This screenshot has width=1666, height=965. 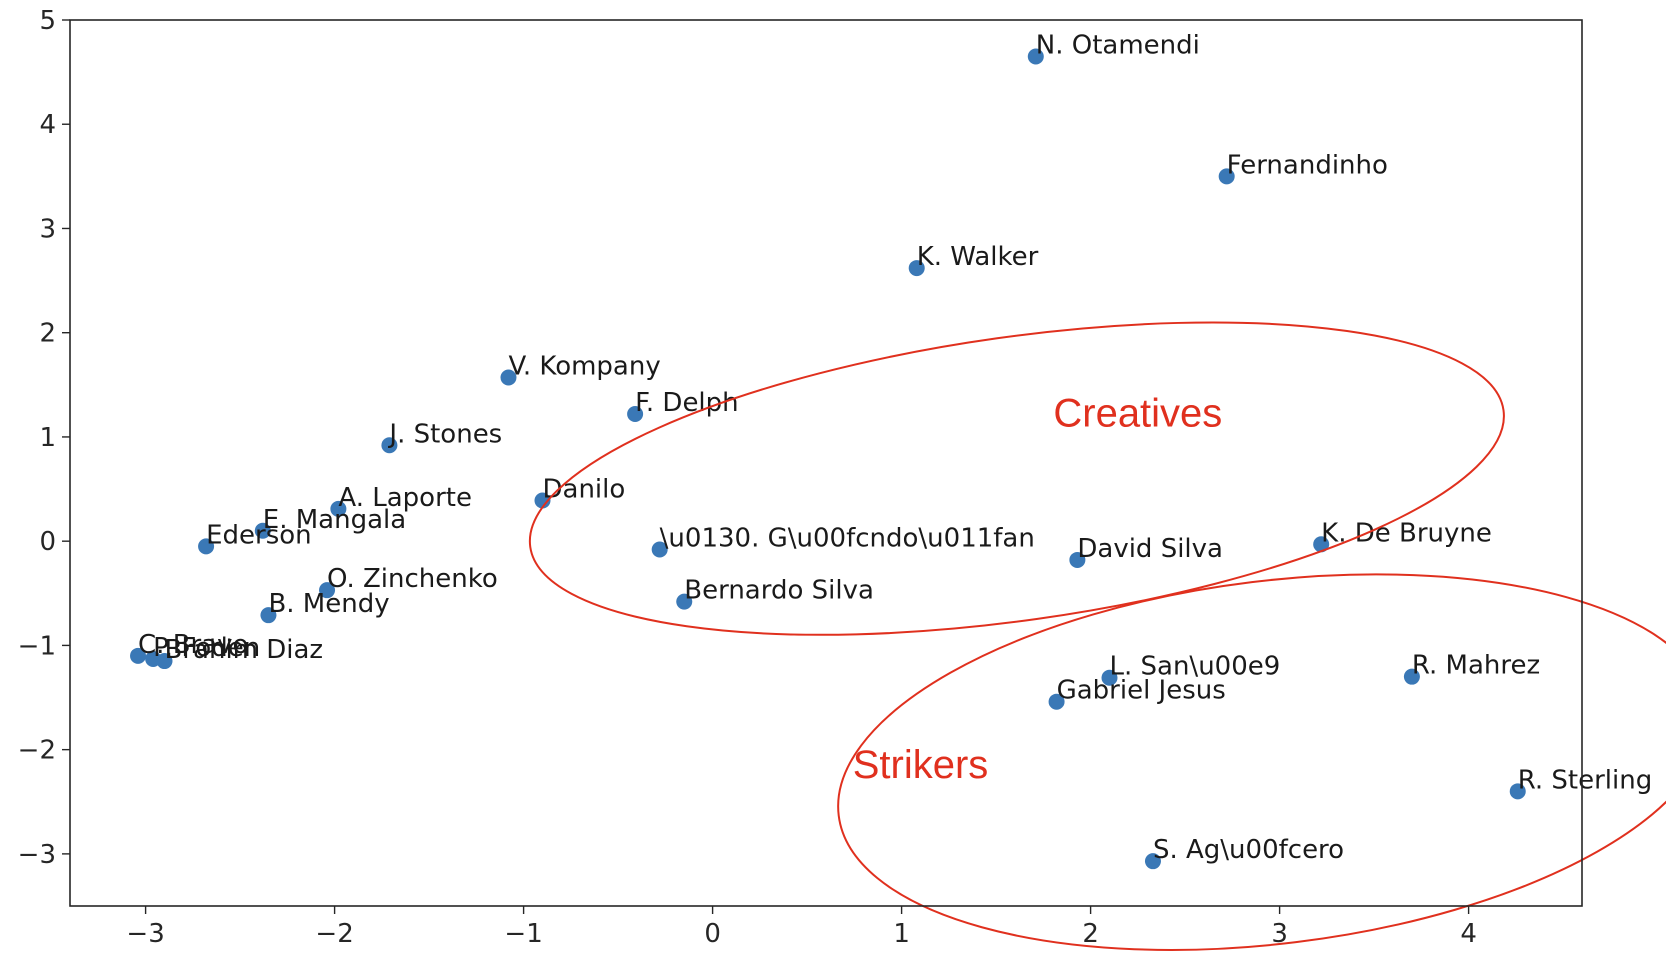 I want to click on y-tick-label: 0, so click(x=47, y=542).